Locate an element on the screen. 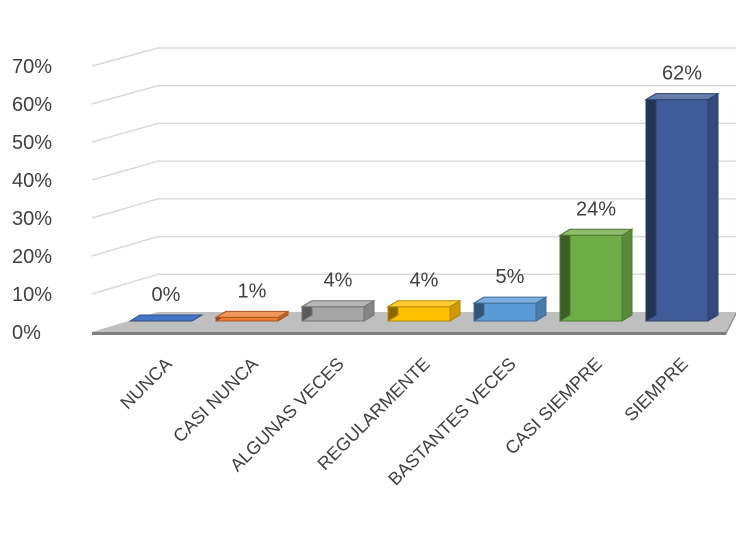 The width and height of the screenshot is (747, 540). x-tick-label: NUNCA is located at coordinates (145, 383).